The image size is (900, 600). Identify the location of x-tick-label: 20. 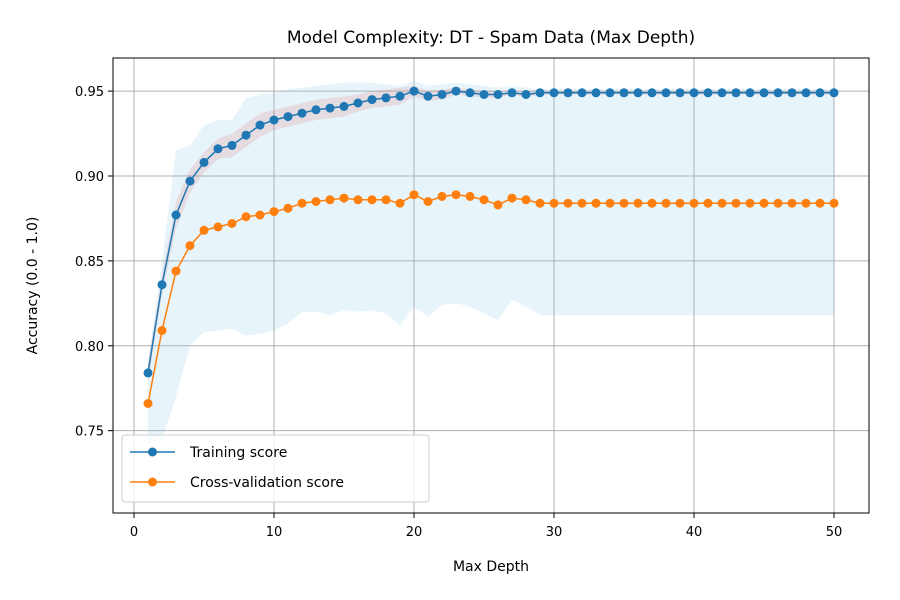
(414, 532).